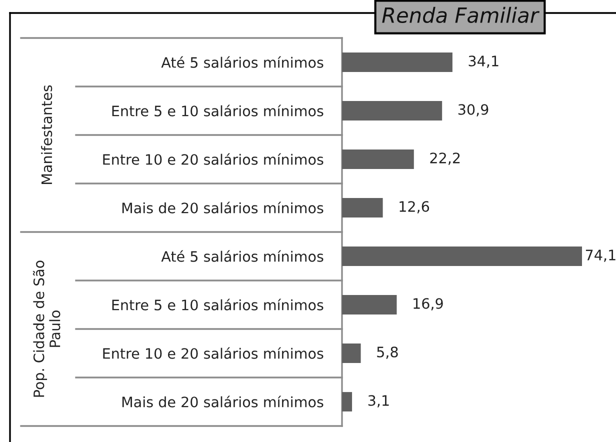 The width and height of the screenshot is (616, 442). I want to click on data-label: 12,6, so click(415, 207).